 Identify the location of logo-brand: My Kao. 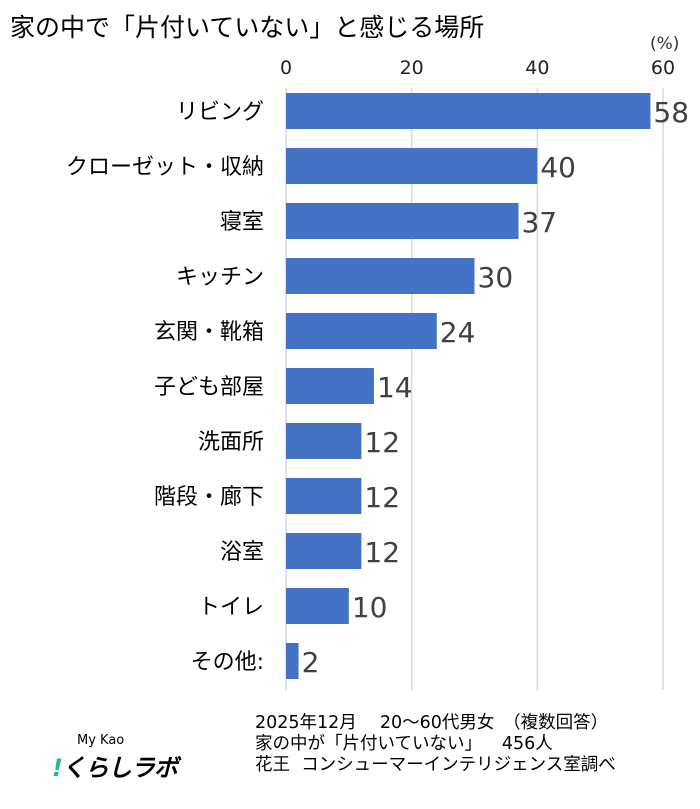
(101, 740).